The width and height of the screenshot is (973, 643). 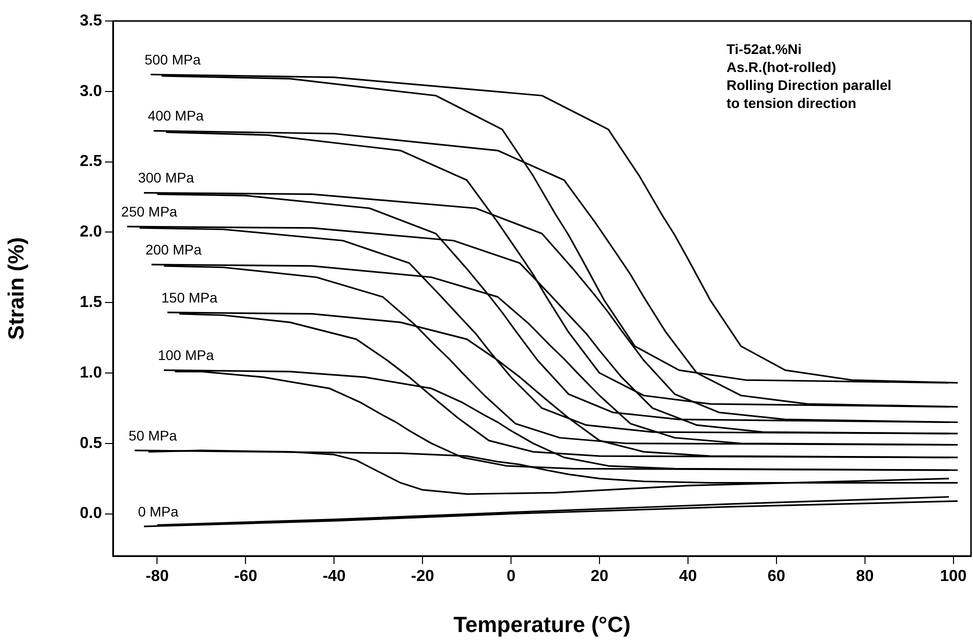 What do you see at coordinates (246, 577) in the screenshot?
I see `x-tick-label: -60` at bounding box center [246, 577].